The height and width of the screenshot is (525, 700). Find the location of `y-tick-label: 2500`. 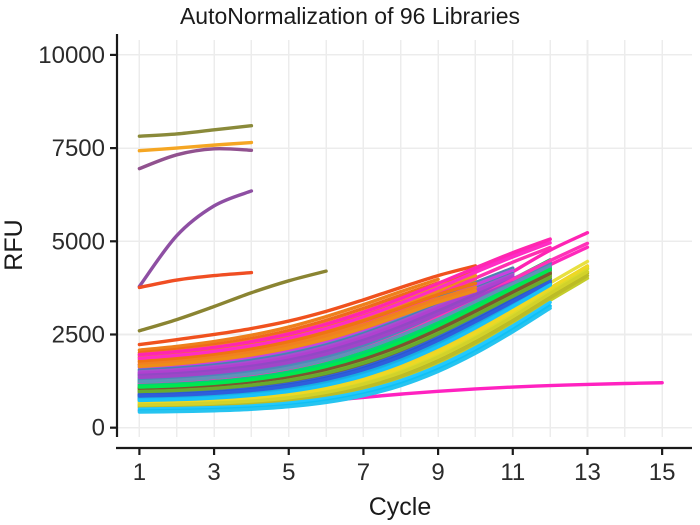

y-tick-label: 2500 is located at coordinates (78, 334).